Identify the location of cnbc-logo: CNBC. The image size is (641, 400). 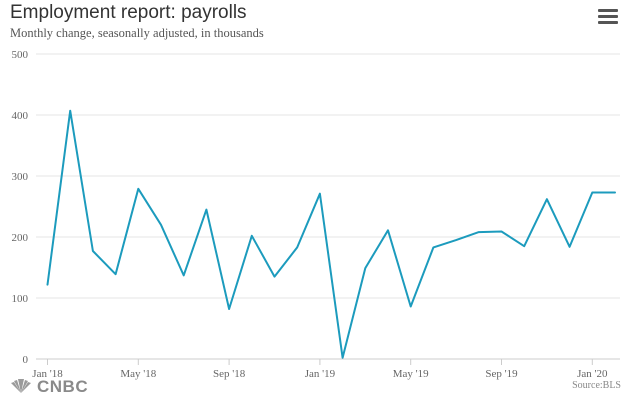
(48, 387).